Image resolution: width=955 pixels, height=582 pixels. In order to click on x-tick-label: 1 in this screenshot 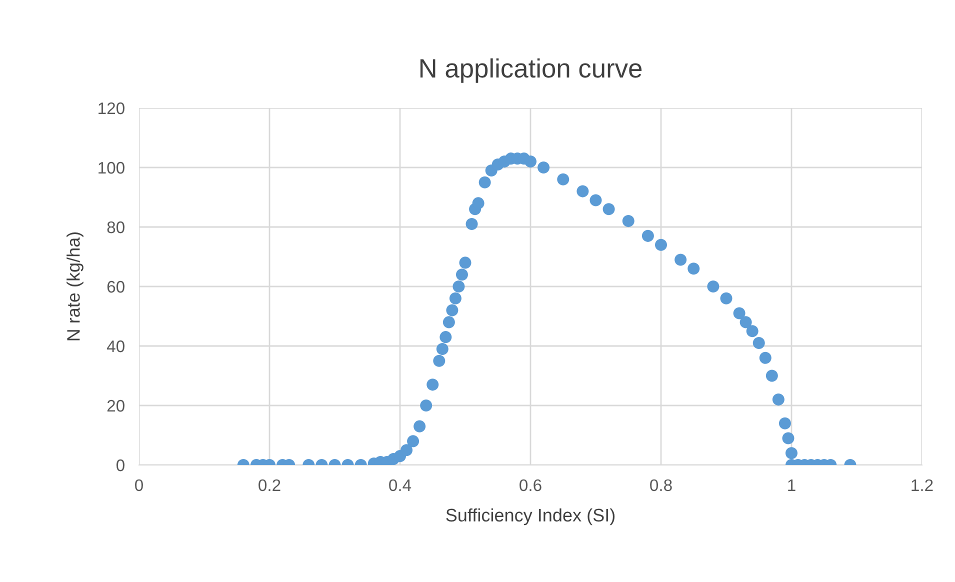, I will do `click(792, 485)`.